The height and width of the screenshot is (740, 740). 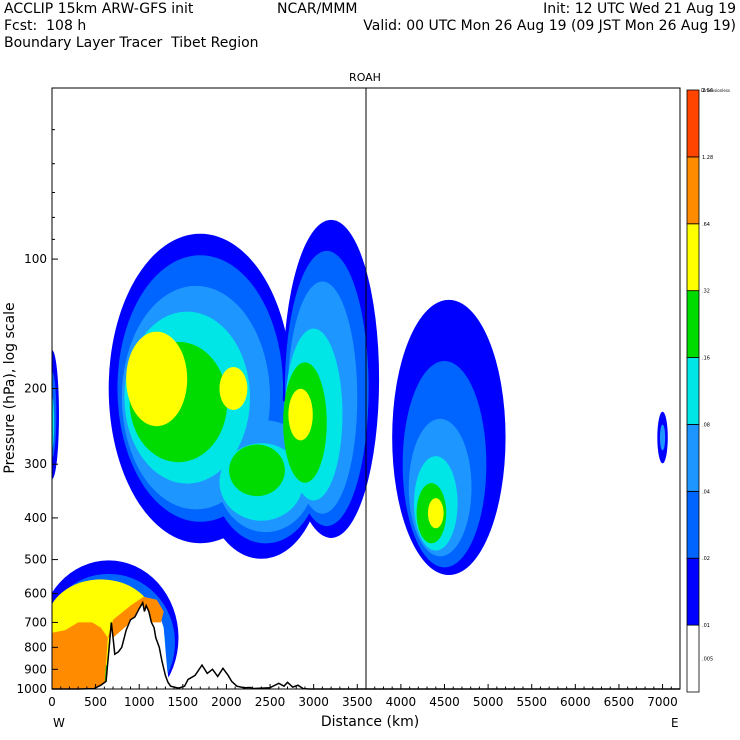 What do you see at coordinates (357, 702) in the screenshot?
I see `x-tick-label-7: 3500` at bounding box center [357, 702].